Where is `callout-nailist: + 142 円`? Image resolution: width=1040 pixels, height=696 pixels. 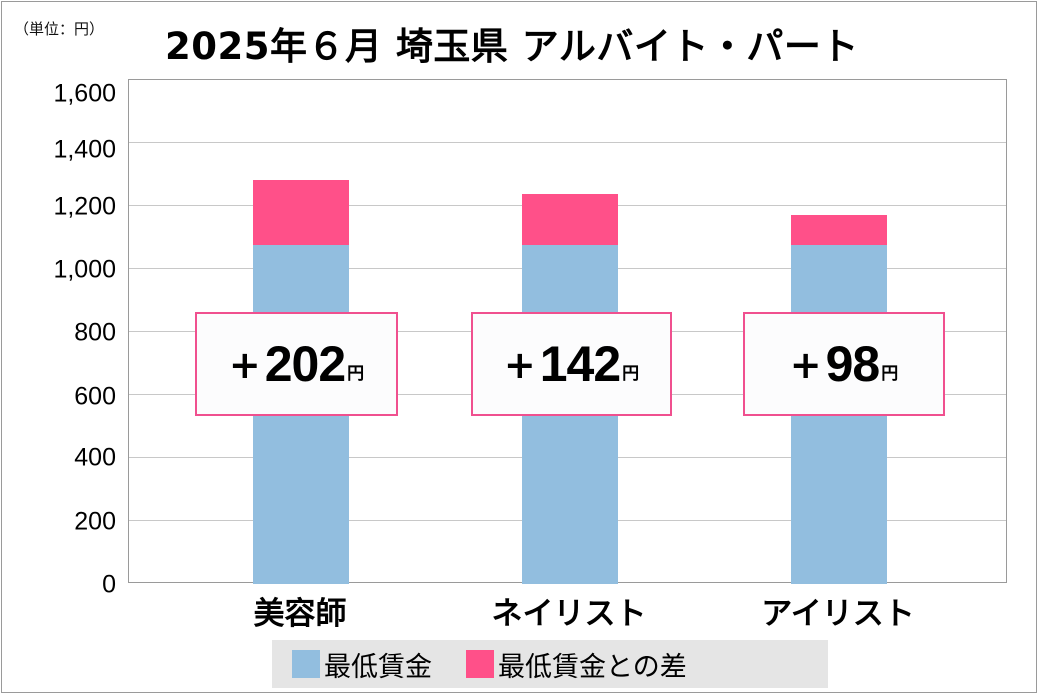 callout-nailist: + 142 円 is located at coordinates (571, 364).